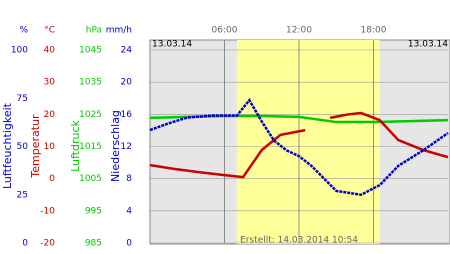 This screenshot has height=254, width=450. What do you see at coordinates (47, 211) in the screenshot?
I see `y-tick-label: -10` at bounding box center [47, 211].